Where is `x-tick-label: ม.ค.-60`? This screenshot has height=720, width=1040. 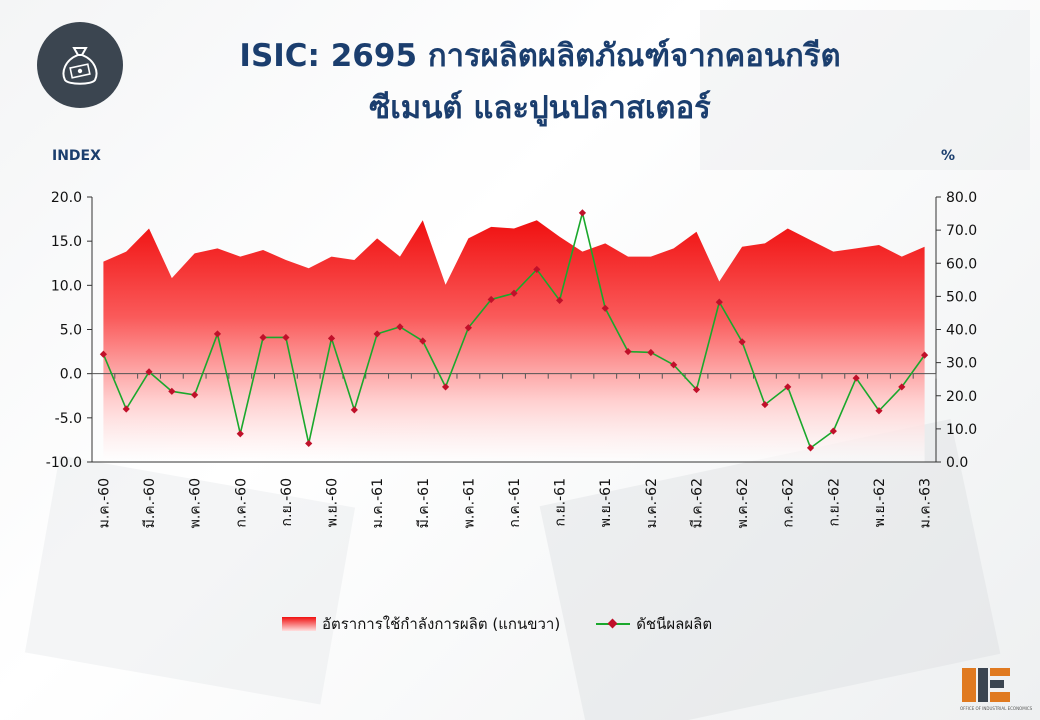 x-tick-label: ม.ค.-60 is located at coordinates (104, 503).